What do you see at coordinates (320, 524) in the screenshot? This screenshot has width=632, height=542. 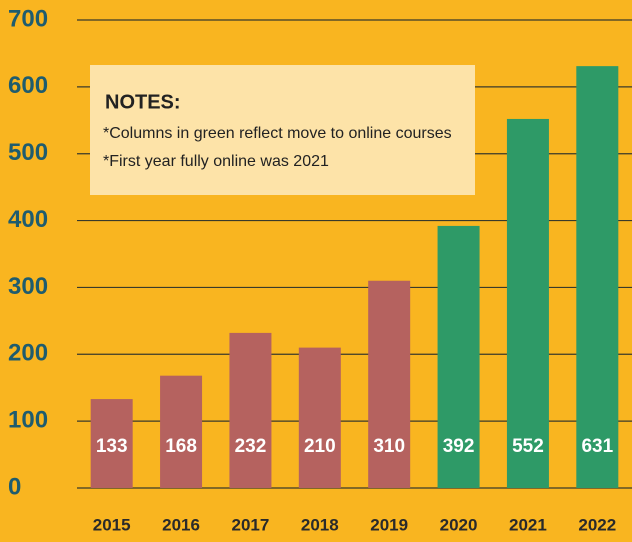 I see `x-tick-label: 2018` at bounding box center [320, 524].